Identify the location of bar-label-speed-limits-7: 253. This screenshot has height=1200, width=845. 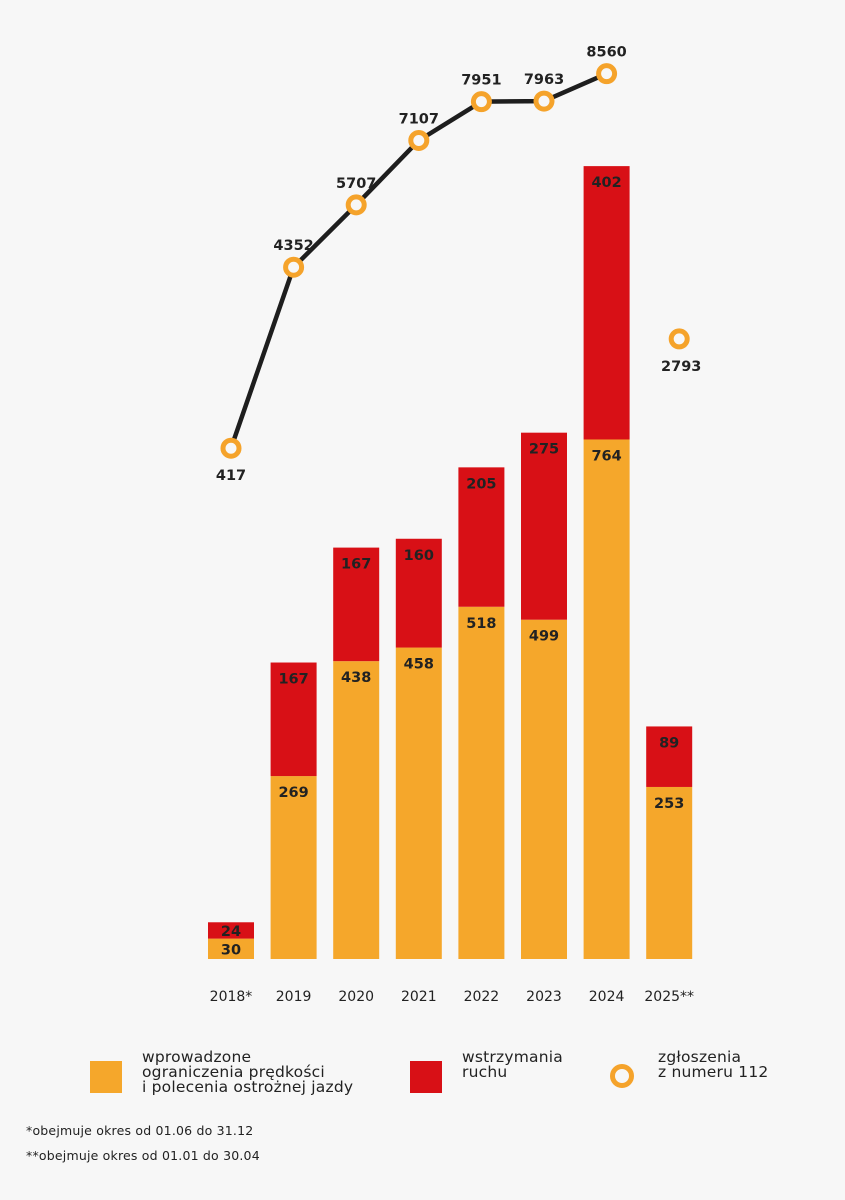
(669, 804).